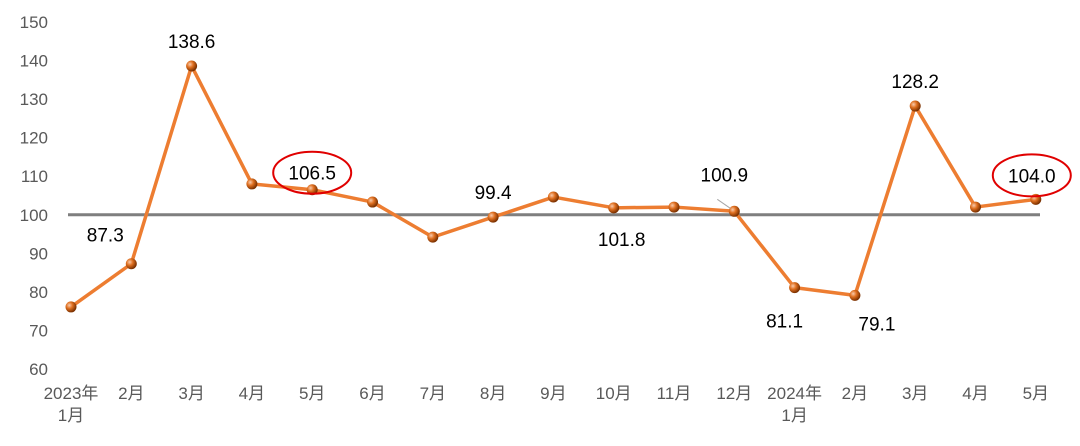 Image resolution: width=1080 pixels, height=446 pixels. Describe the element at coordinates (38, 369) in the screenshot. I see `y-tick-label: 60` at that location.